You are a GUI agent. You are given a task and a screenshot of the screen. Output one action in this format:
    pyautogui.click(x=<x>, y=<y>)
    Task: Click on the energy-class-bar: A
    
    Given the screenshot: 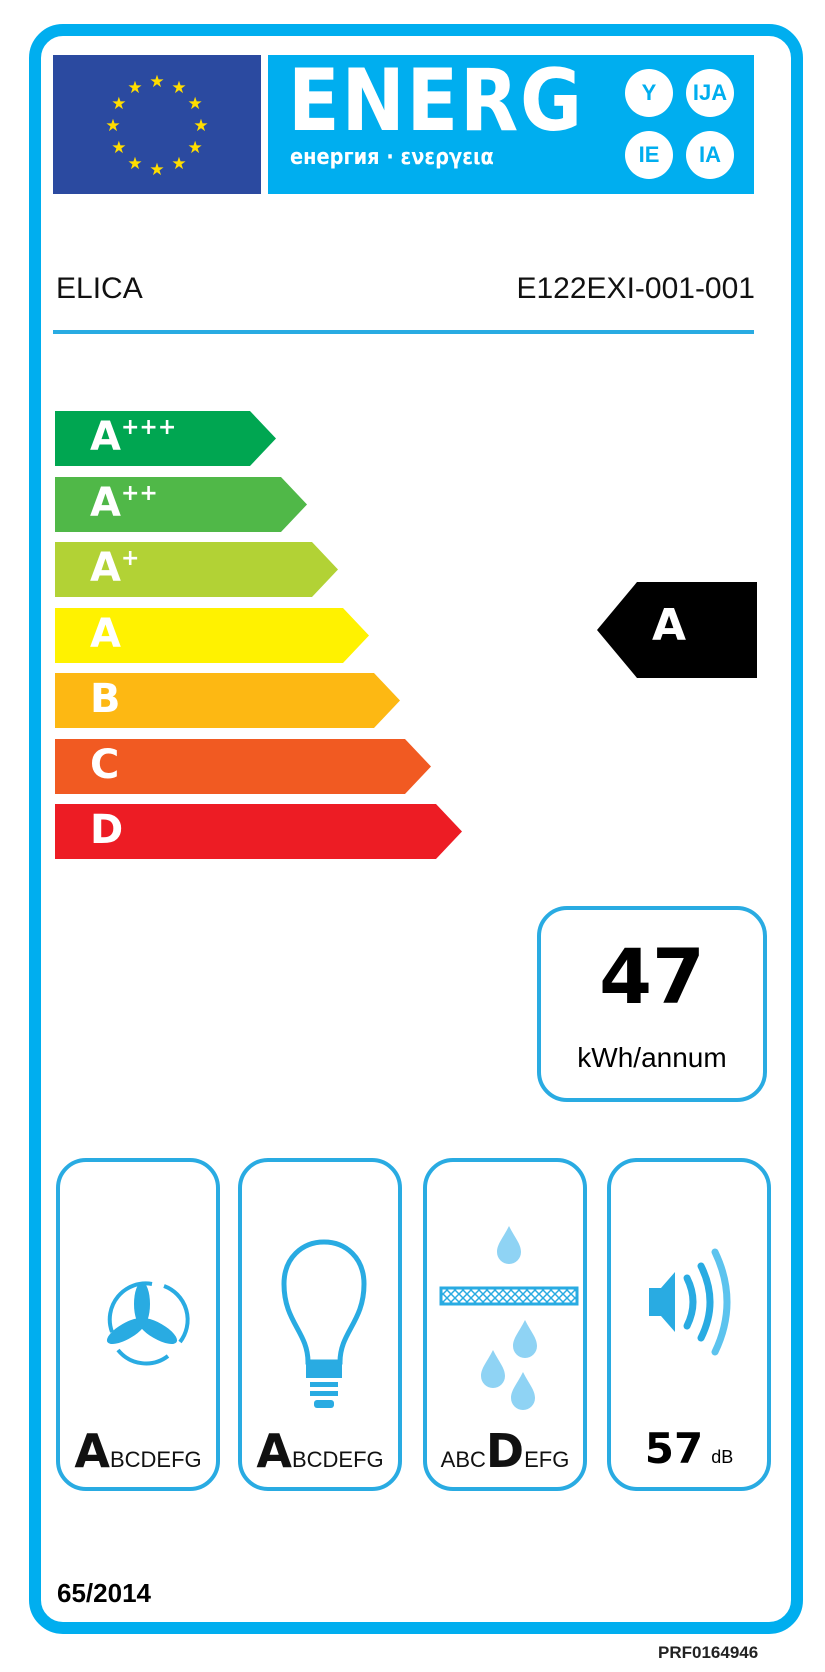 What is the action you would take?
    pyautogui.click(x=212, y=635)
    